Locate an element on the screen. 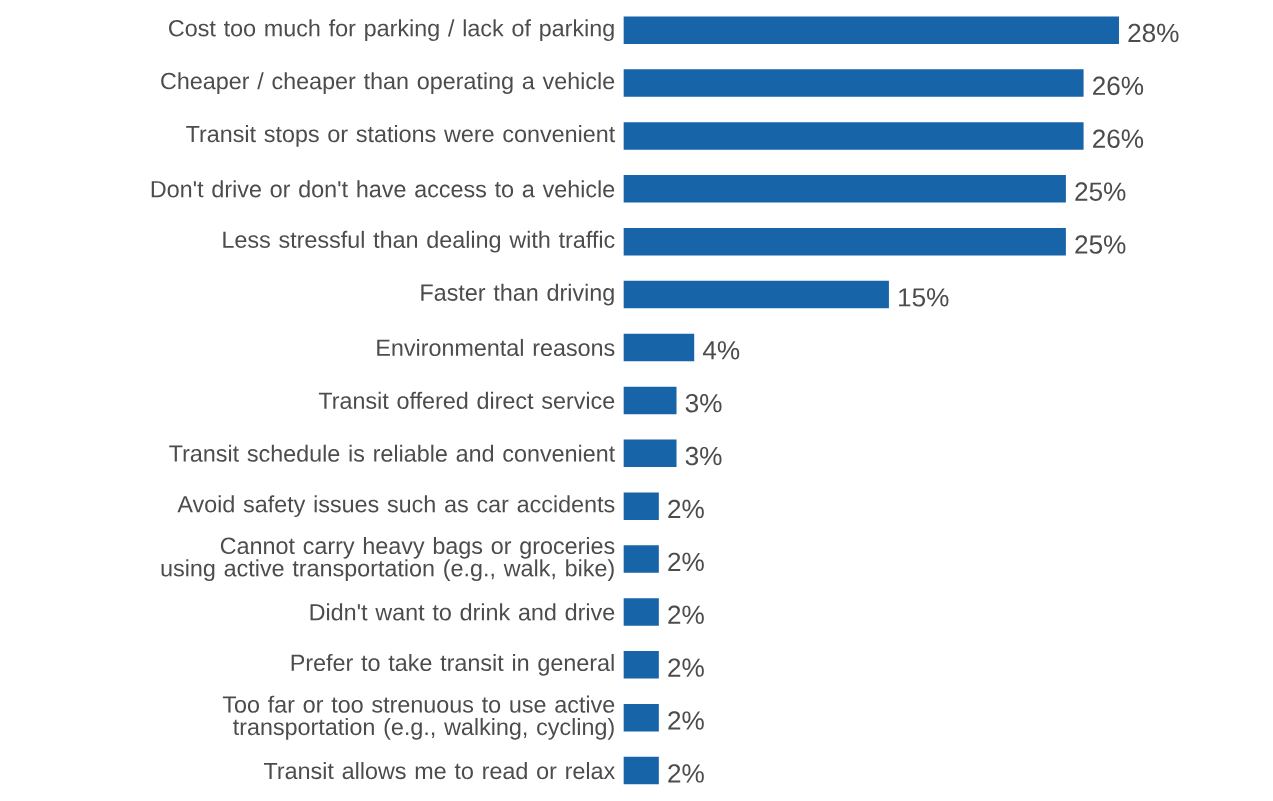 Image resolution: width=1273 pixels, height=801 pixels. y-tick-label: Don't drive or don't have access to a vehicle is located at coordinates (383, 189).